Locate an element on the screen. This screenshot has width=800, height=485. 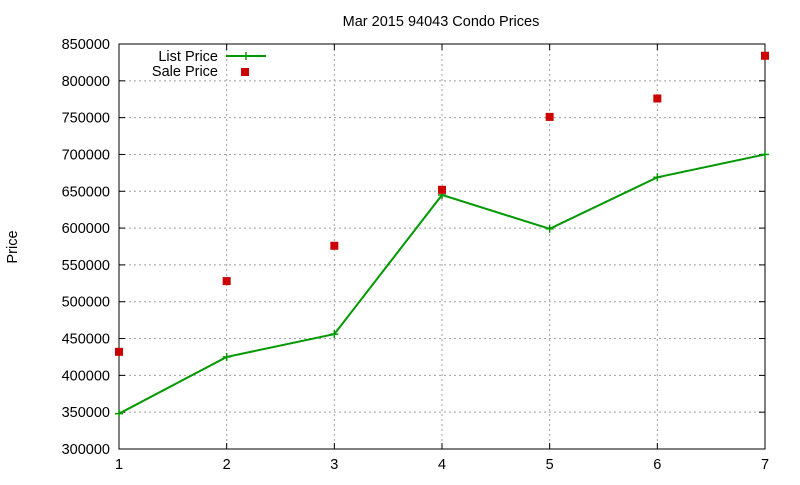
legend-label: Sale Price is located at coordinates (185, 72).